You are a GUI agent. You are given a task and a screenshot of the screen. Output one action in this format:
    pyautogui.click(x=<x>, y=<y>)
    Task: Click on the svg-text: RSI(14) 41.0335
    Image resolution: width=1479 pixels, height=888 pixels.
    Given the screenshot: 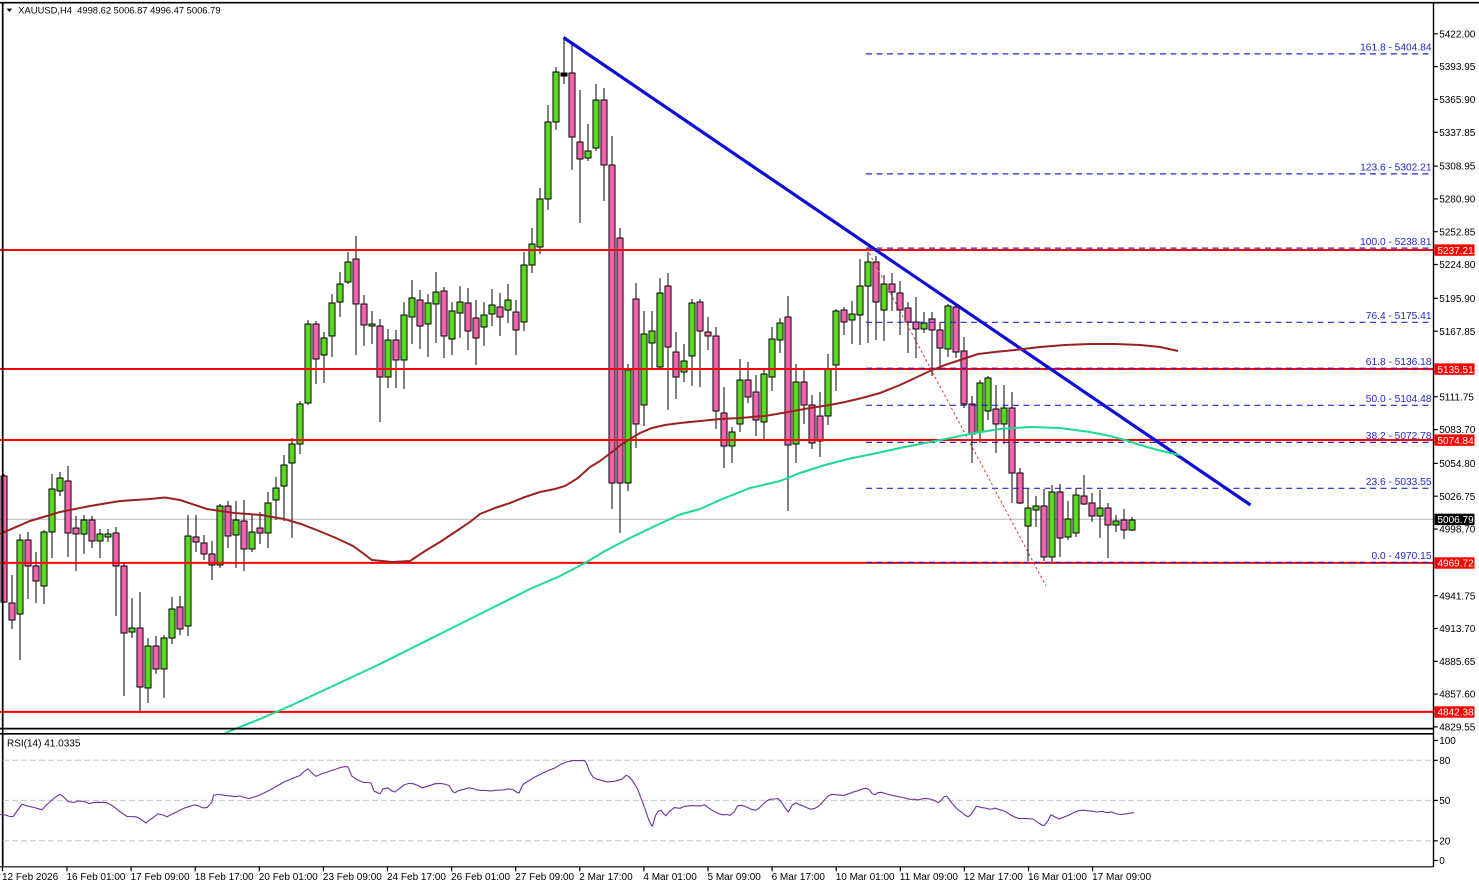 What is the action you would take?
    pyautogui.click(x=44, y=744)
    